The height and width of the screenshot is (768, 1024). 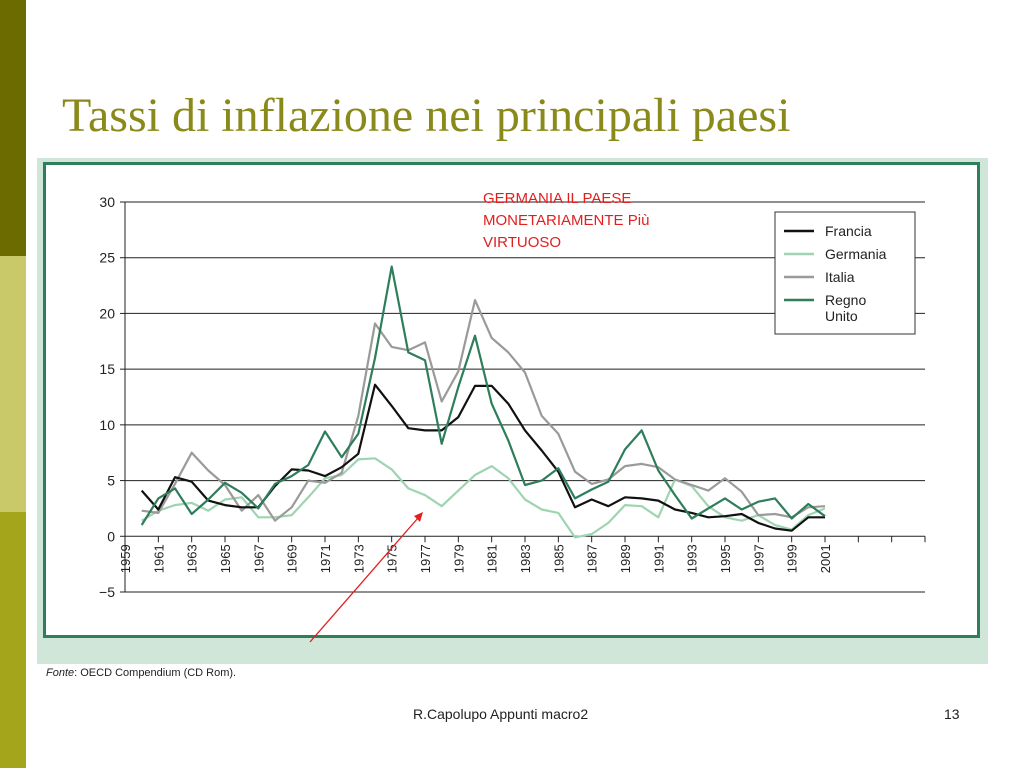 I want to click on x-tick-label: 1995, so click(x=725, y=558).